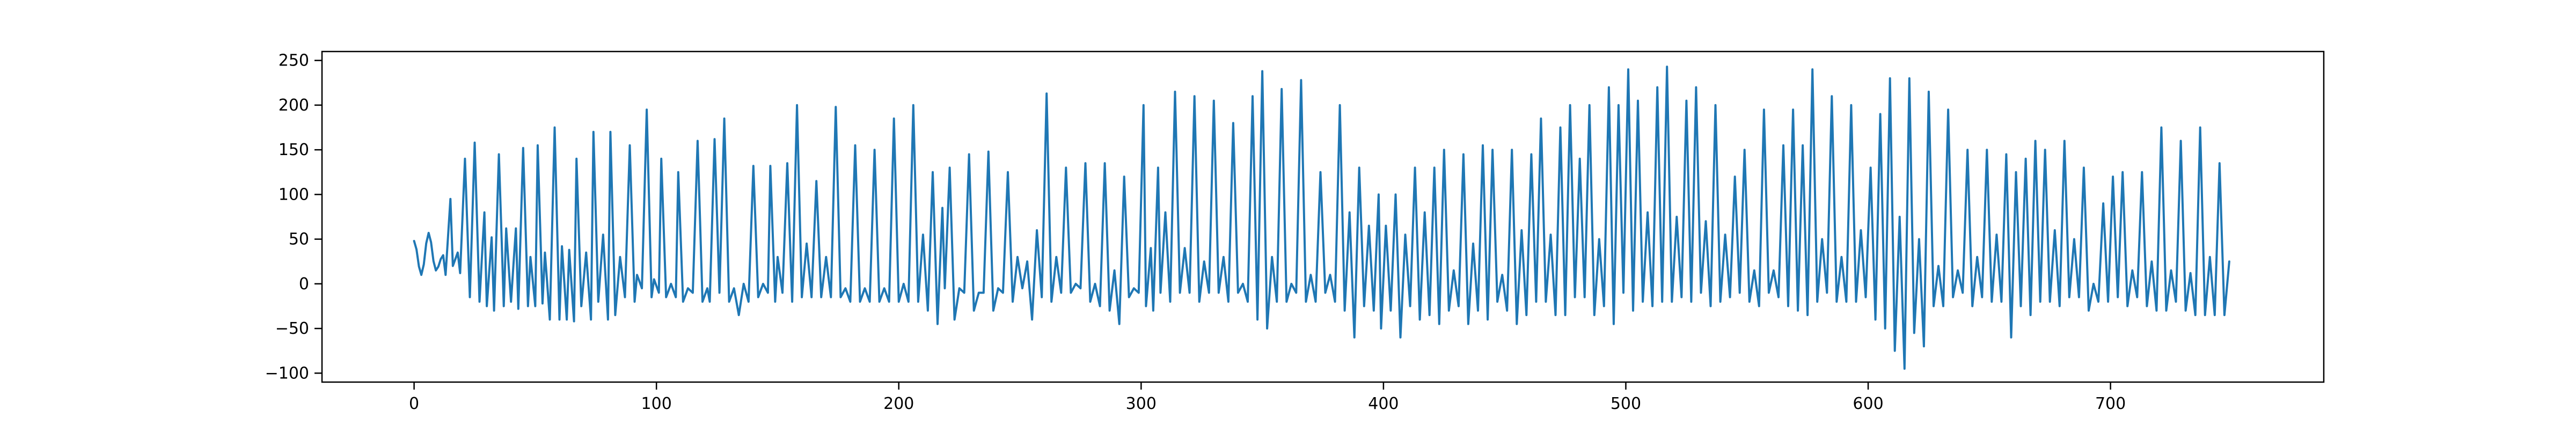  Describe the element at coordinates (292, 328) in the screenshot. I see `y-tick-label: −50` at that location.